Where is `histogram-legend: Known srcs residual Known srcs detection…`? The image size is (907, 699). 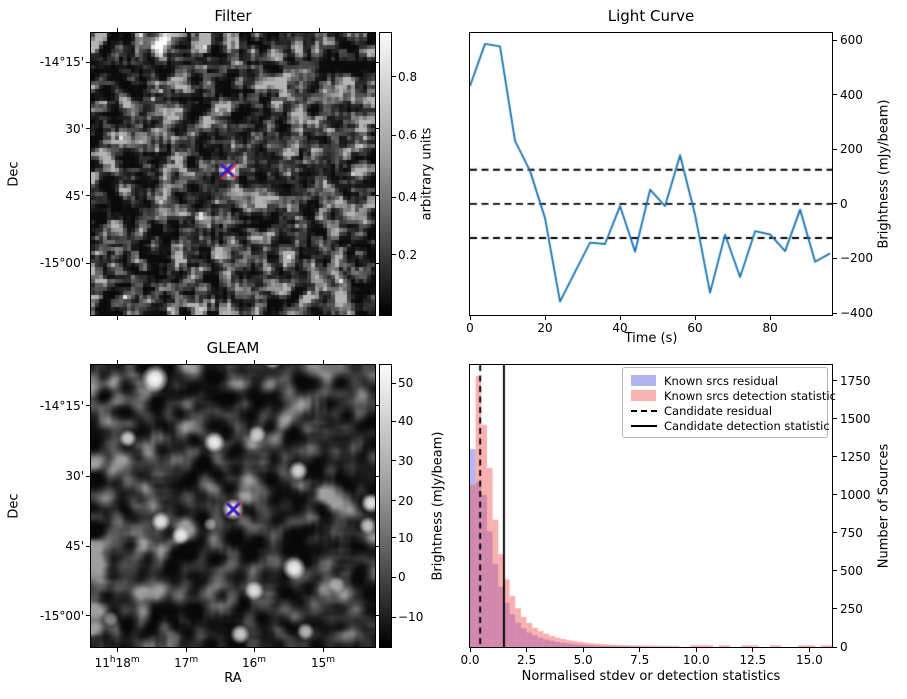 histogram-legend: Known srcs residual Known srcs detection… is located at coordinates (729, 402).